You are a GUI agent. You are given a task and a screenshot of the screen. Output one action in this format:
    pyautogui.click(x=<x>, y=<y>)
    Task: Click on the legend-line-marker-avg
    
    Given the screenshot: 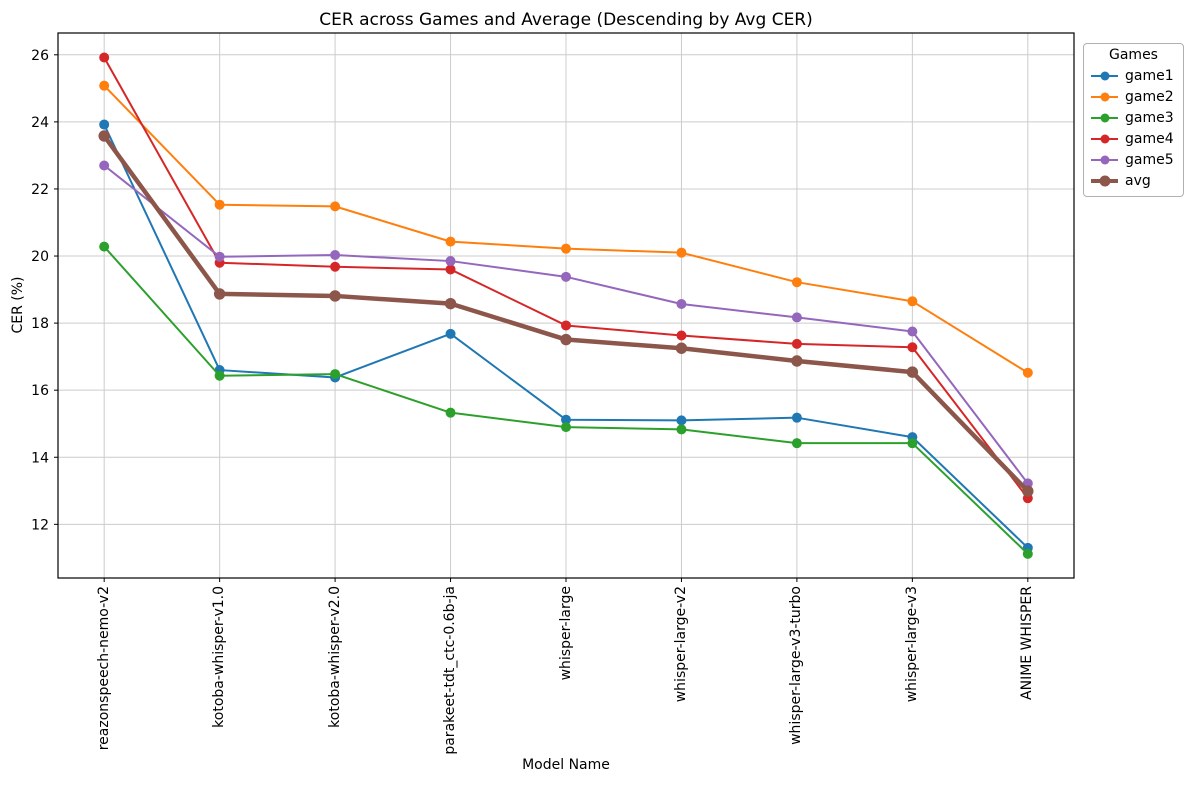 What is the action you would take?
    pyautogui.click(x=1104, y=180)
    